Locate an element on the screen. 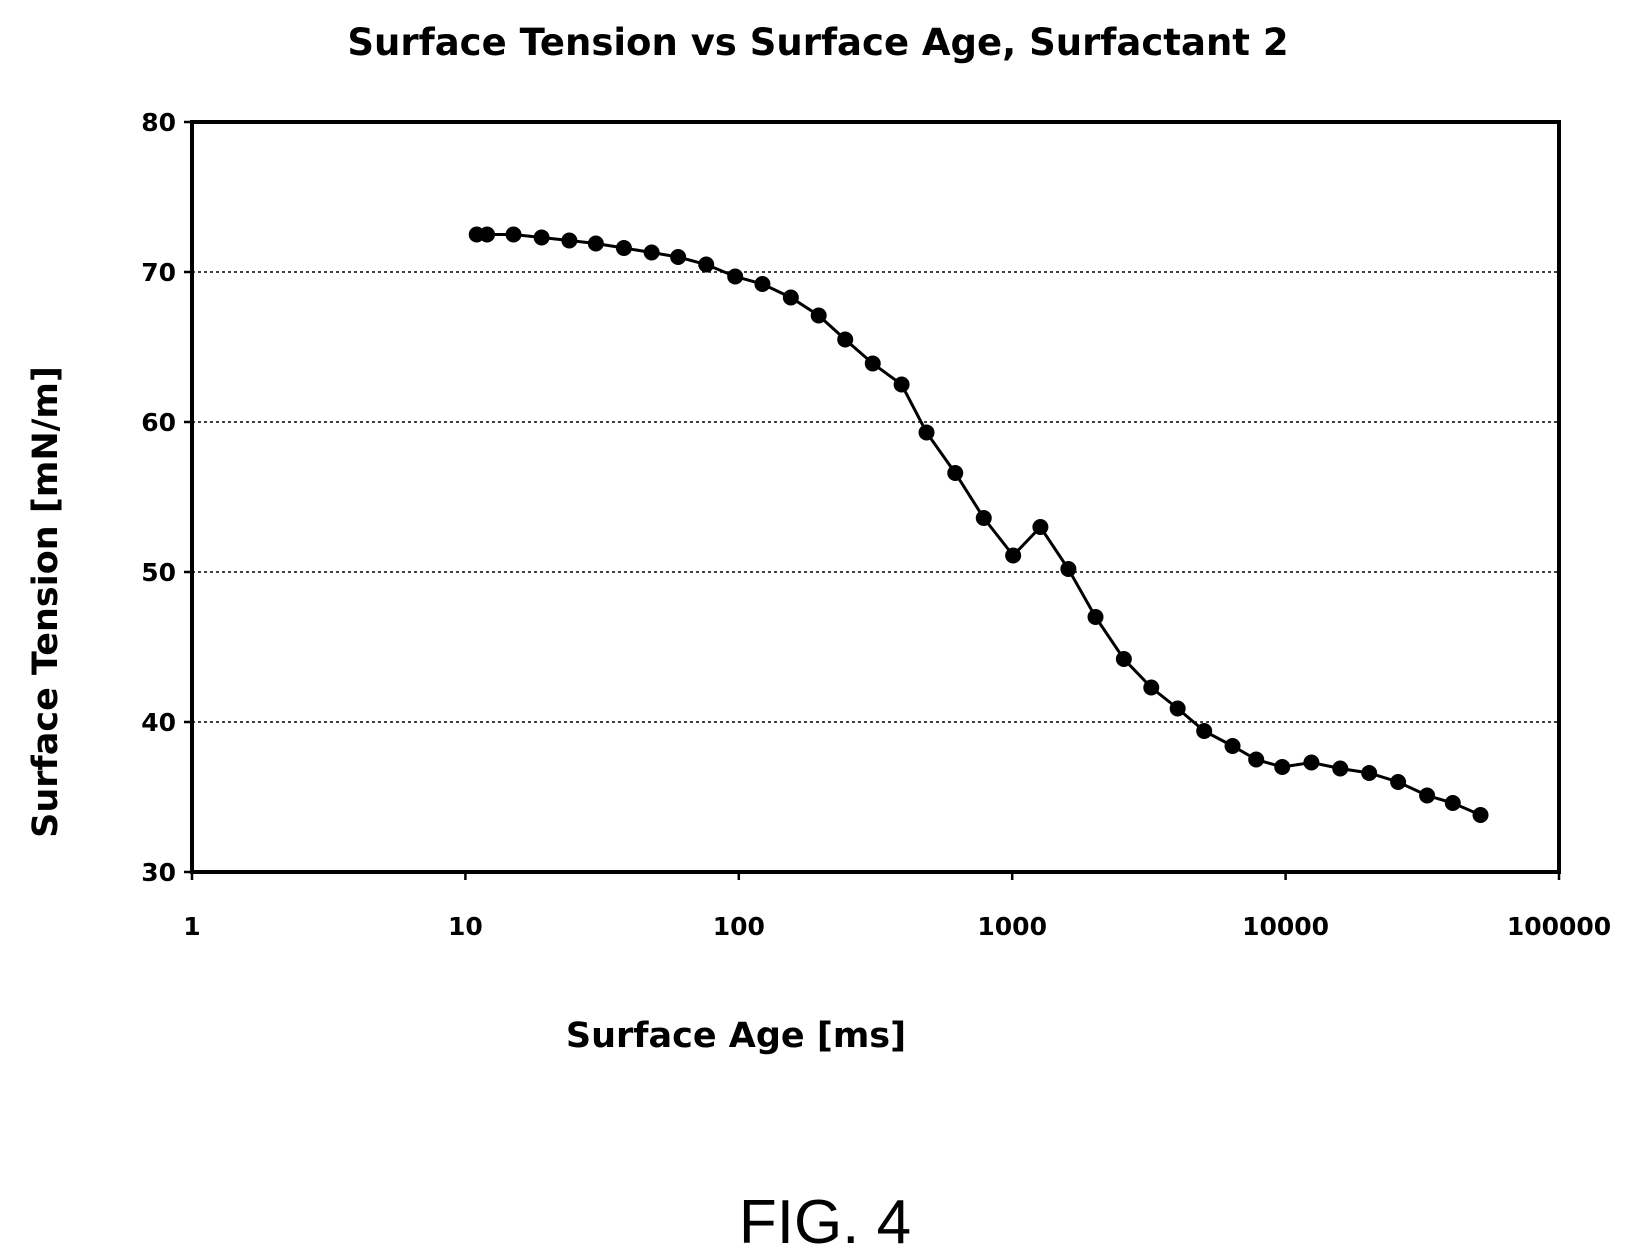 The image size is (1637, 1258). y-tick-label: 60 is located at coordinates (158, 422).